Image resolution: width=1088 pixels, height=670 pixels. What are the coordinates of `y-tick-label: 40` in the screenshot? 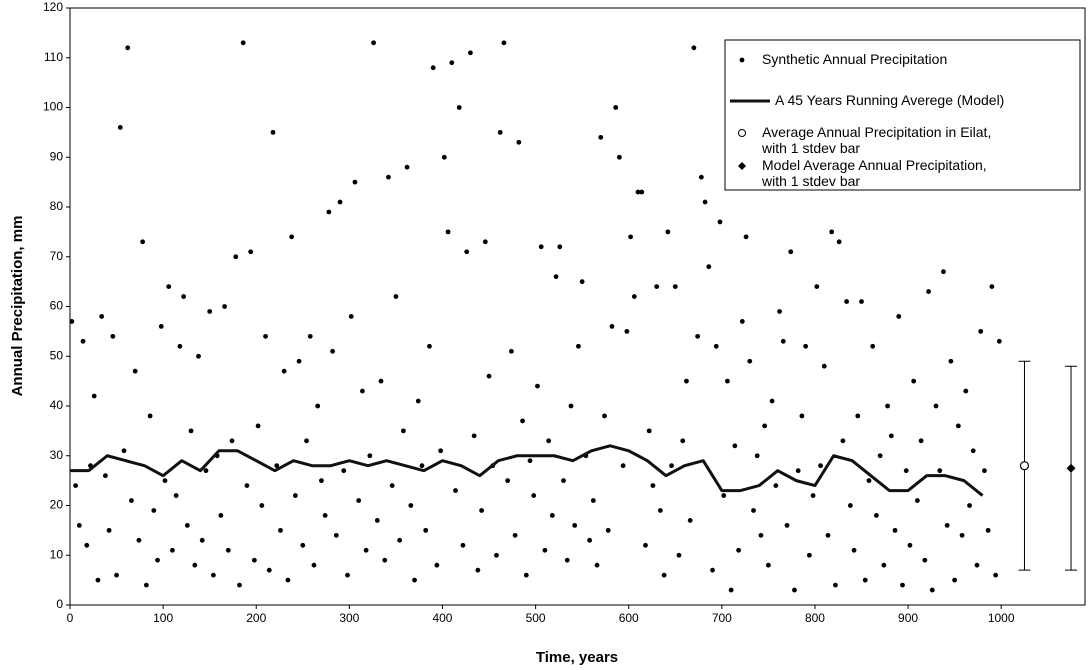 It's located at (57, 405).